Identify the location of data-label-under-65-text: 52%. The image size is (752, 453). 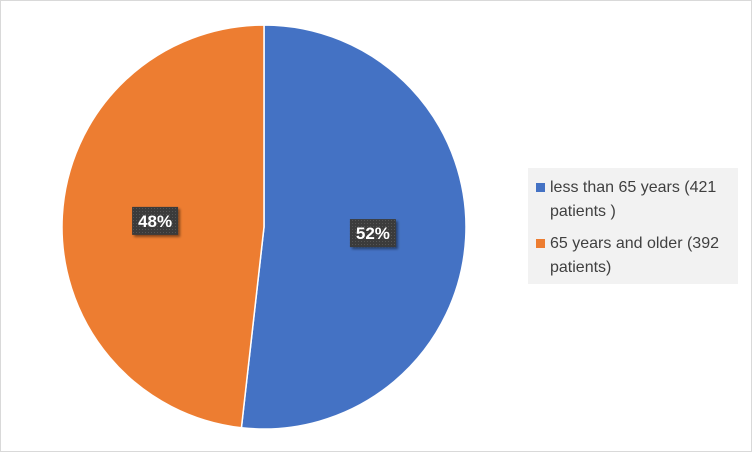
(373, 233).